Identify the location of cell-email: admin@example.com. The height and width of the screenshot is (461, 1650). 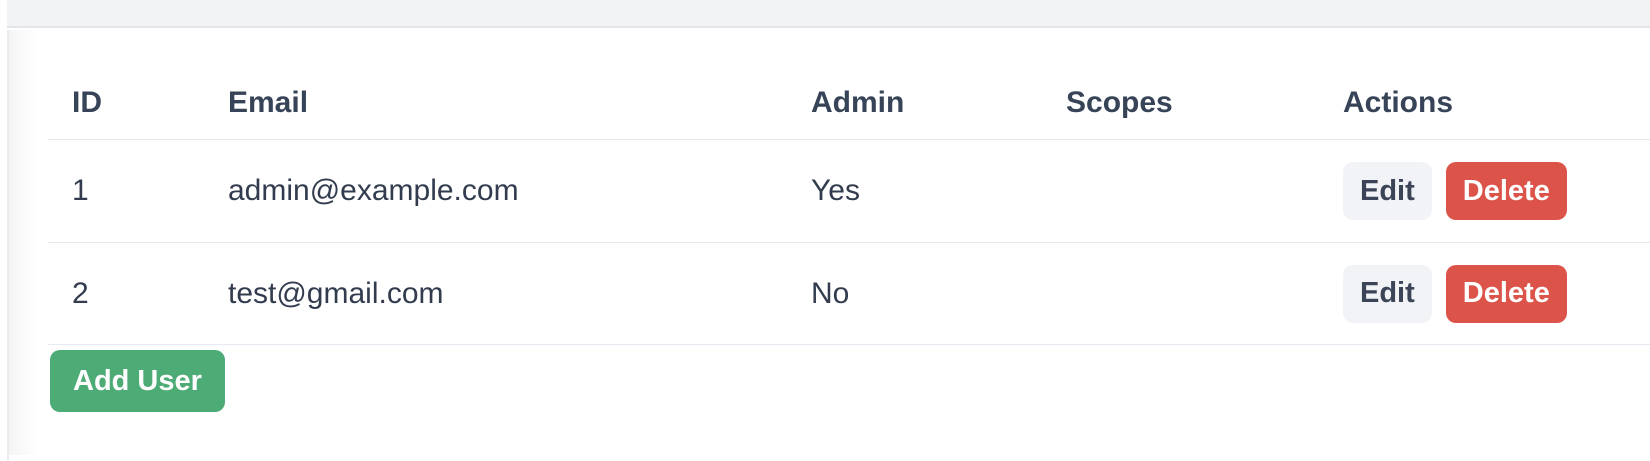
(373, 190).